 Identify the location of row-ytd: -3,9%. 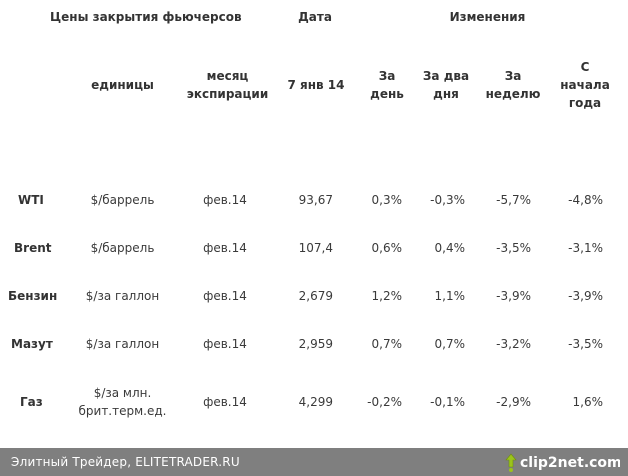
(585, 296).